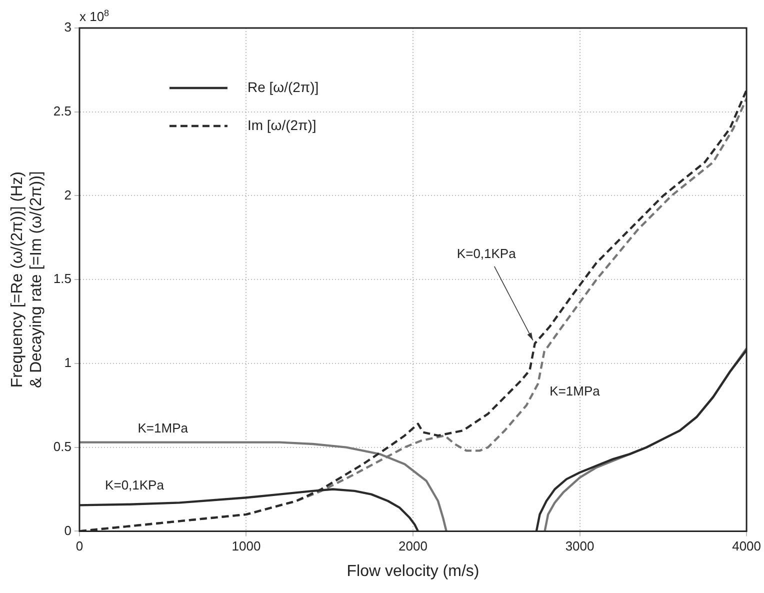 The width and height of the screenshot is (764, 593). Describe the element at coordinates (27, 279) in the screenshot. I see `y-axis-title: Frequency [=Re (ω/(2π))] (Hz) & Decaying rate [=Im (ω/(2π))]` at that location.